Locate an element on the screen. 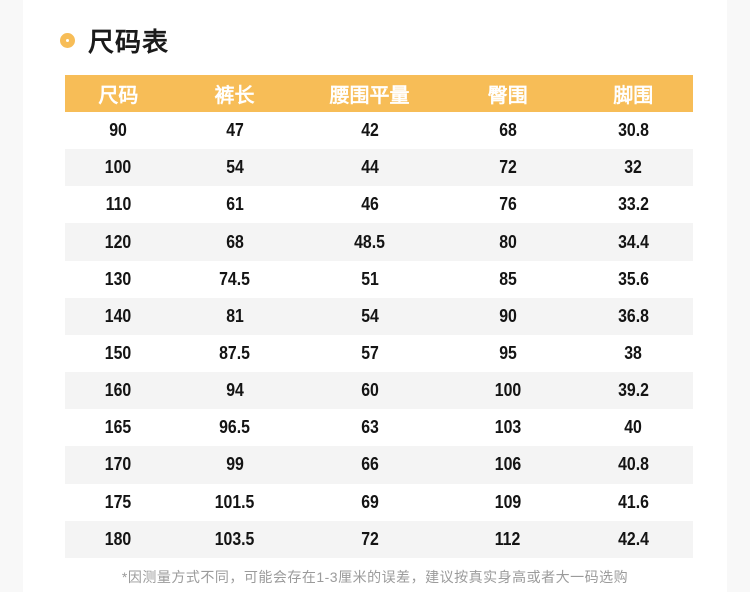  cell-value: 81 is located at coordinates (234, 315).